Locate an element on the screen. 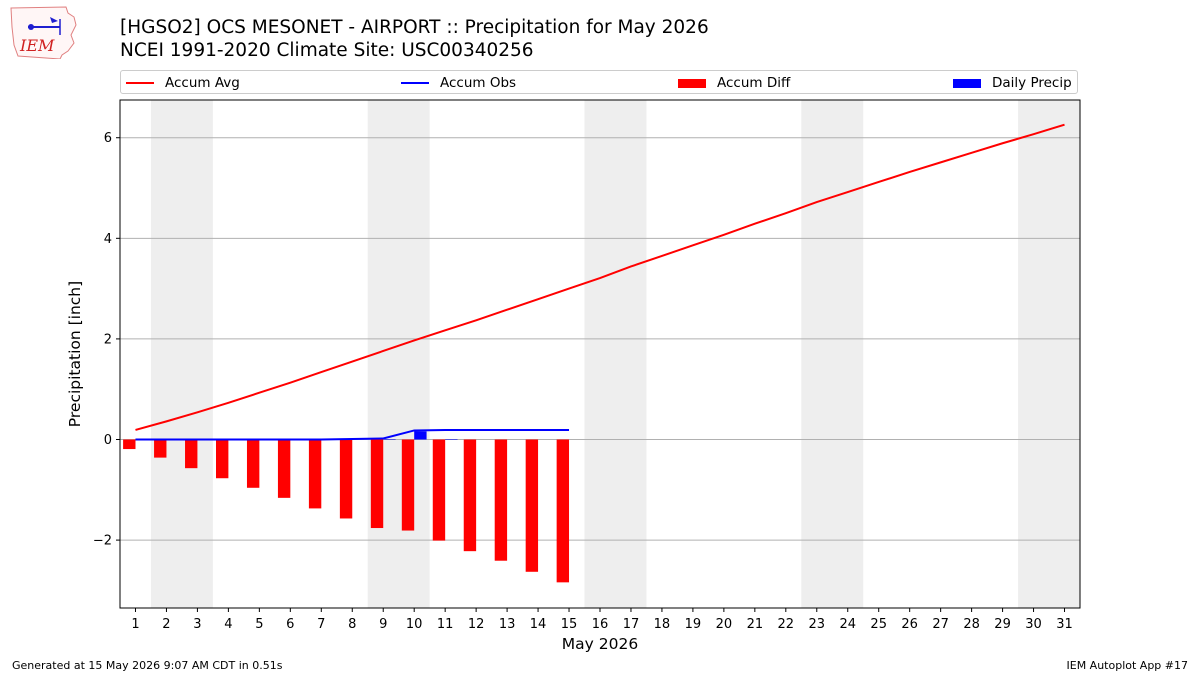 This screenshot has height=675, width=1200. y-axis-label: Precipitation [inch] is located at coordinates (75, 354).